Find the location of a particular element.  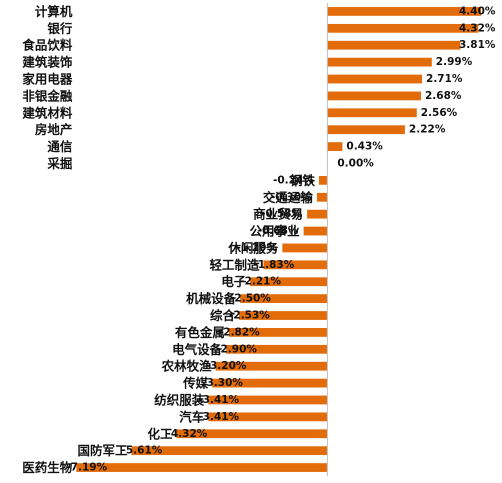

value-label-16: -2.21% is located at coordinates (260, 282).